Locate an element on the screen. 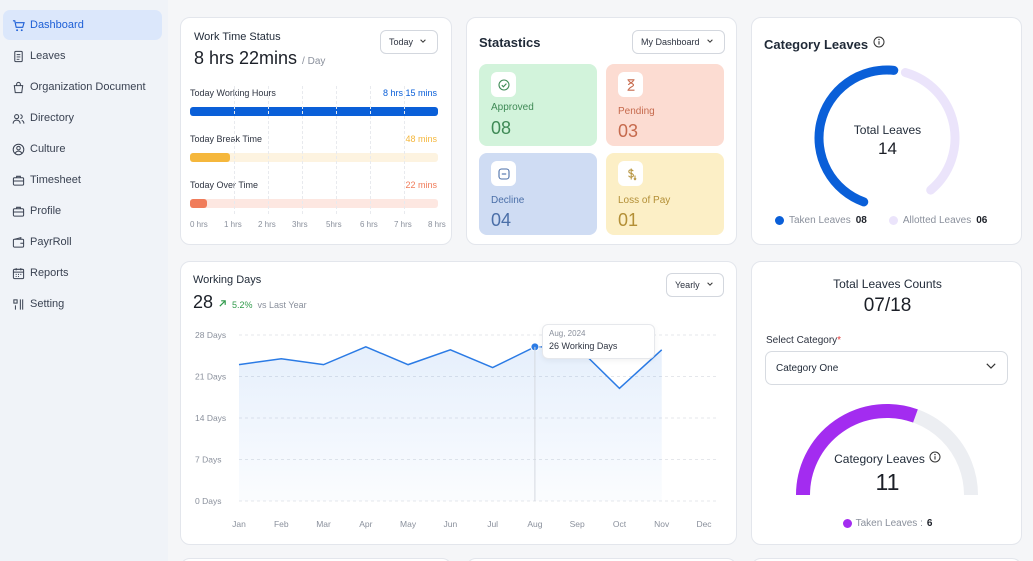 The image size is (1033, 561). work-time-row-label: Today Over Time is located at coordinates (224, 185).